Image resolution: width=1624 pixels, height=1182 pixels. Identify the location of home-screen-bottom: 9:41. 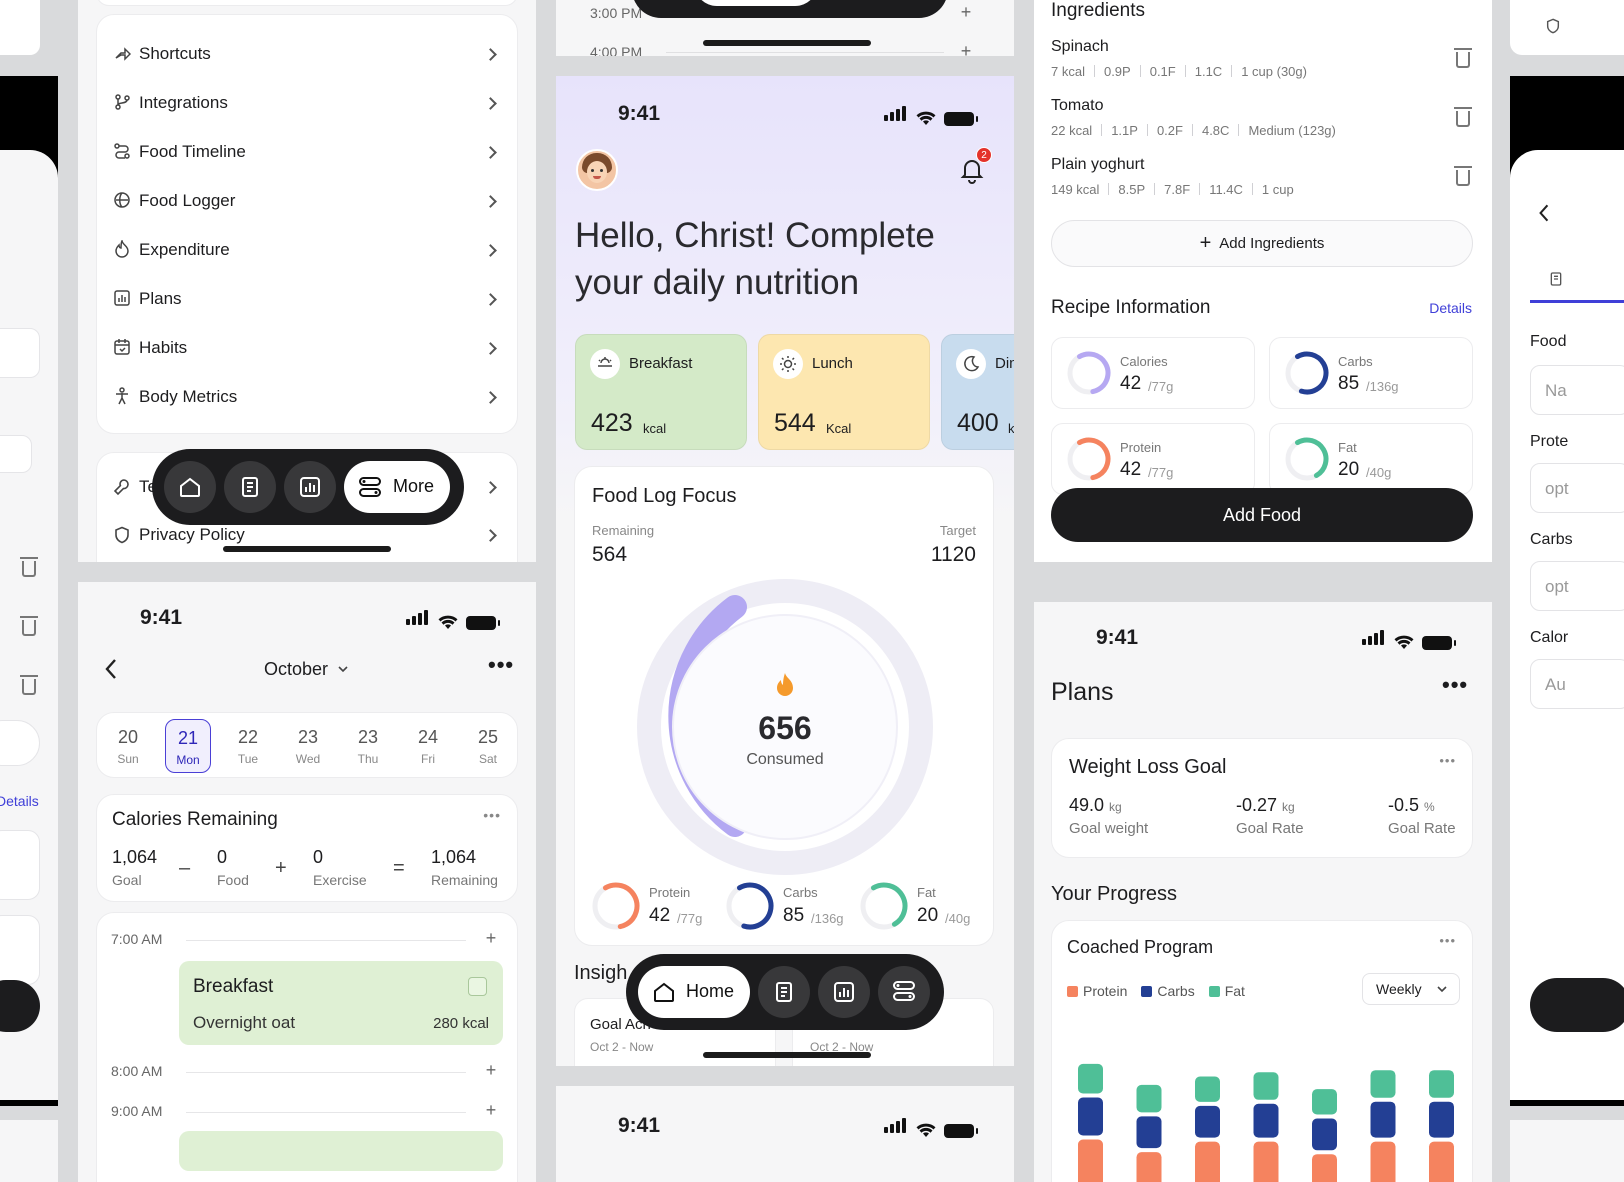
(785, 1134).